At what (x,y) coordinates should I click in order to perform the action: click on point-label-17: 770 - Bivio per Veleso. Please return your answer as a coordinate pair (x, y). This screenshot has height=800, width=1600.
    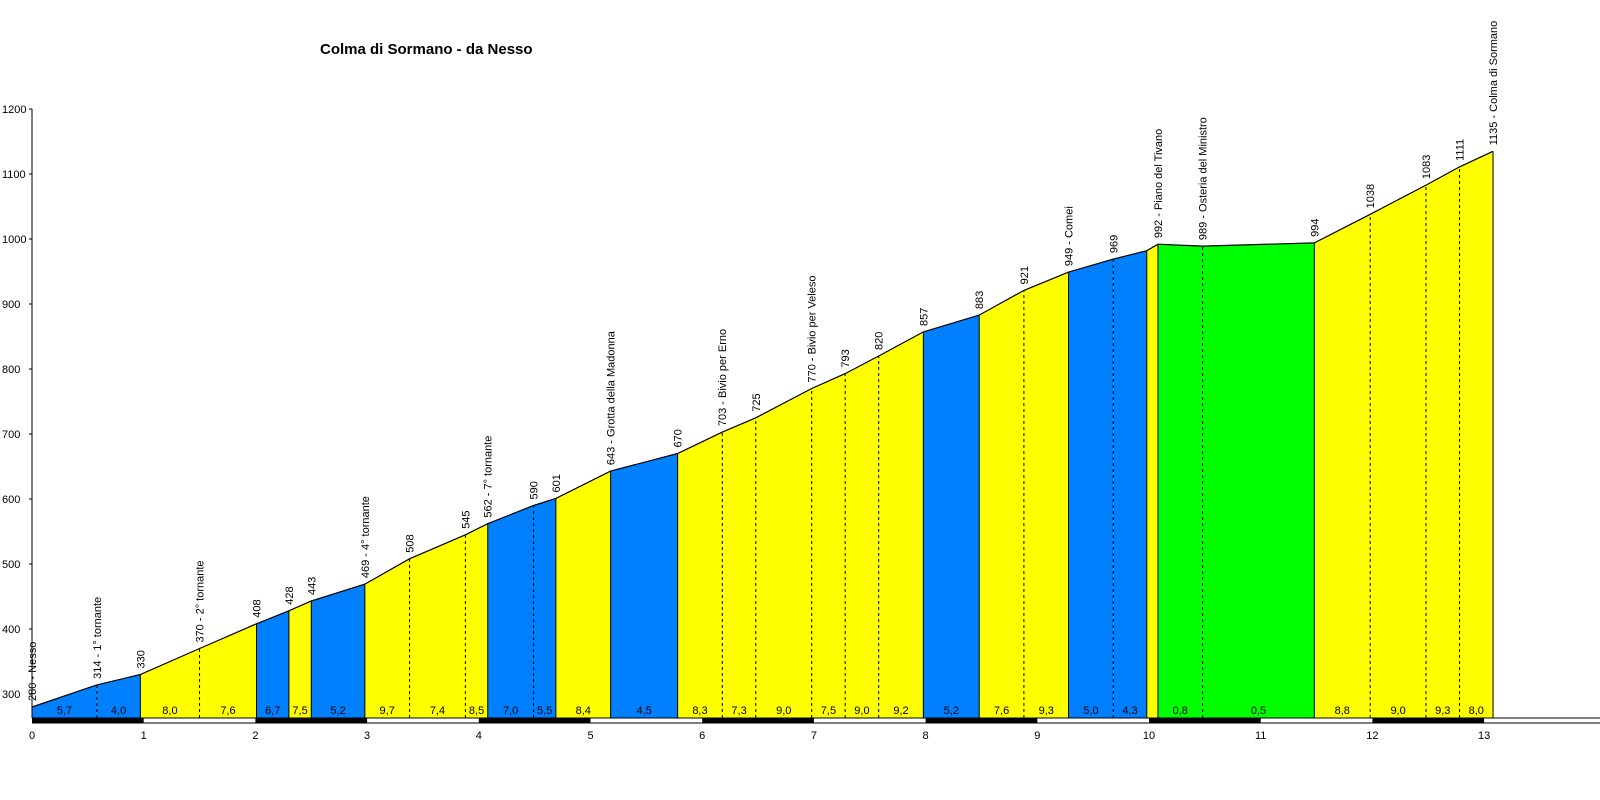
    Looking at the image, I should click on (813, 329).